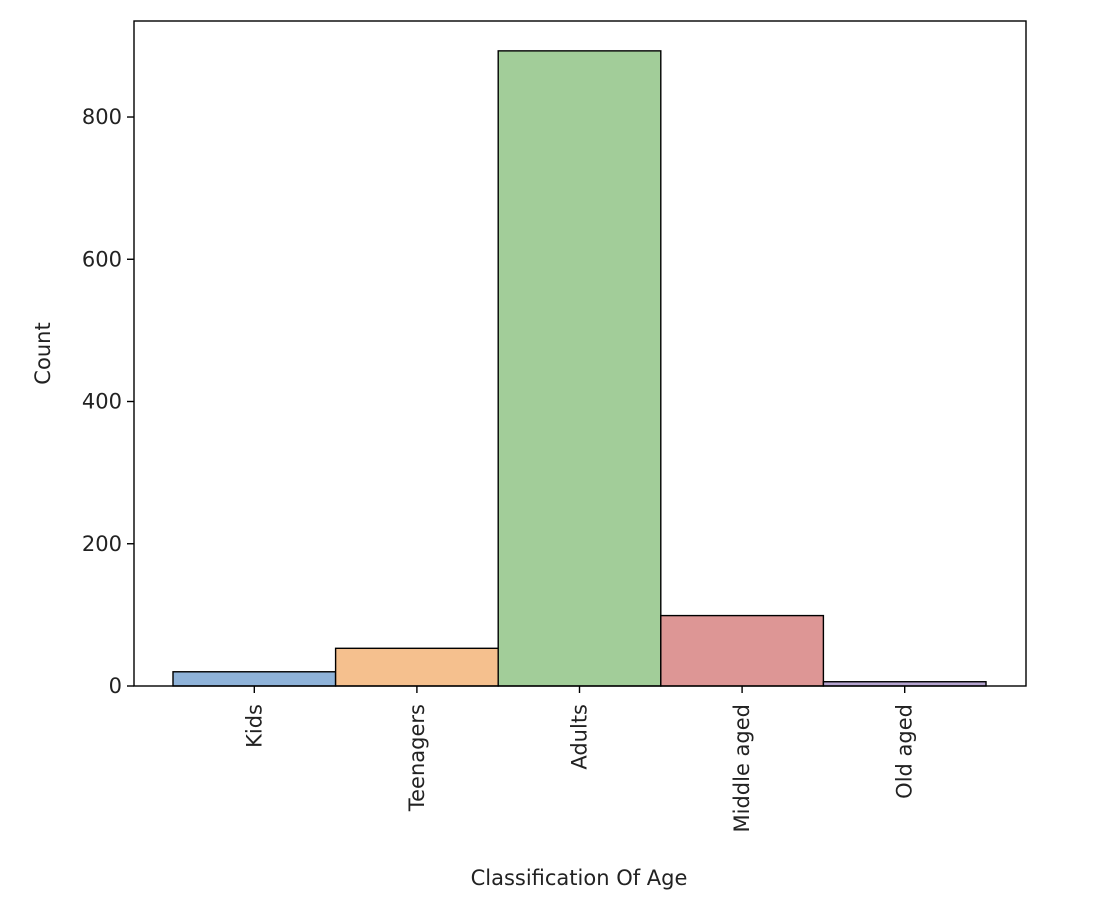  What do you see at coordinates (742, 650) in the screenshot?
I see `bar-middle-aged` at bounding box center [742, 650].